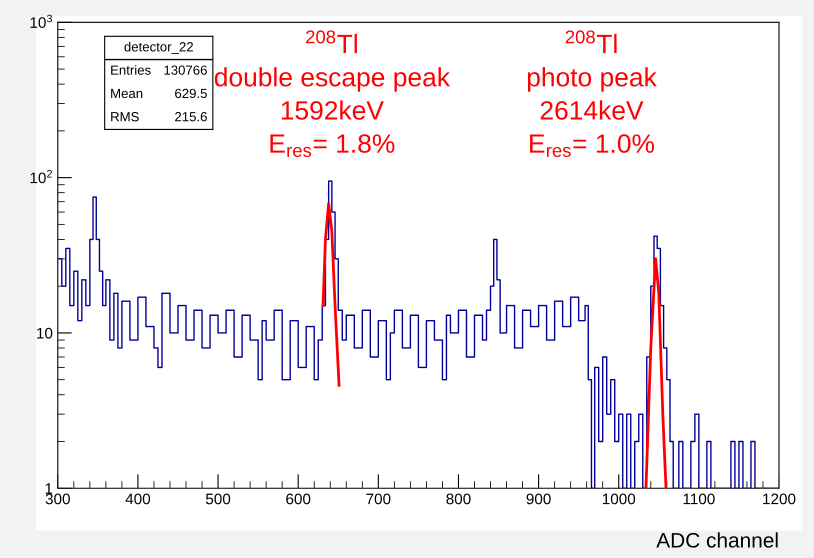  I want to click on x-tick-label: 1200, so click(779, 499).